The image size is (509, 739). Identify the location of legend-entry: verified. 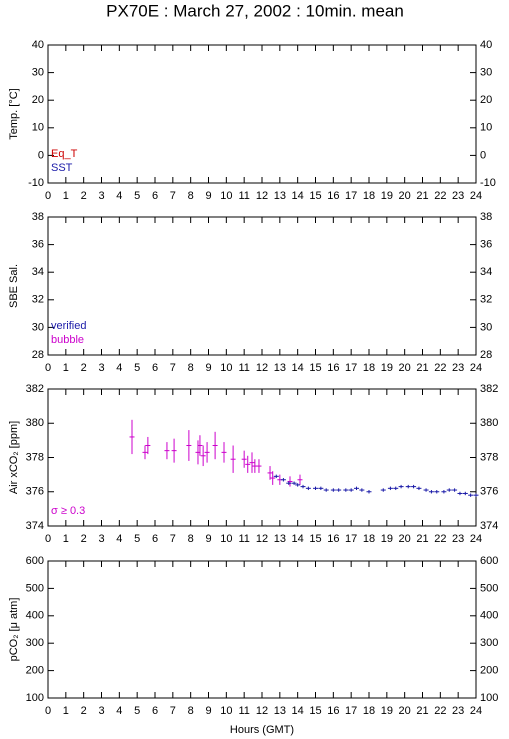
(68, 326).